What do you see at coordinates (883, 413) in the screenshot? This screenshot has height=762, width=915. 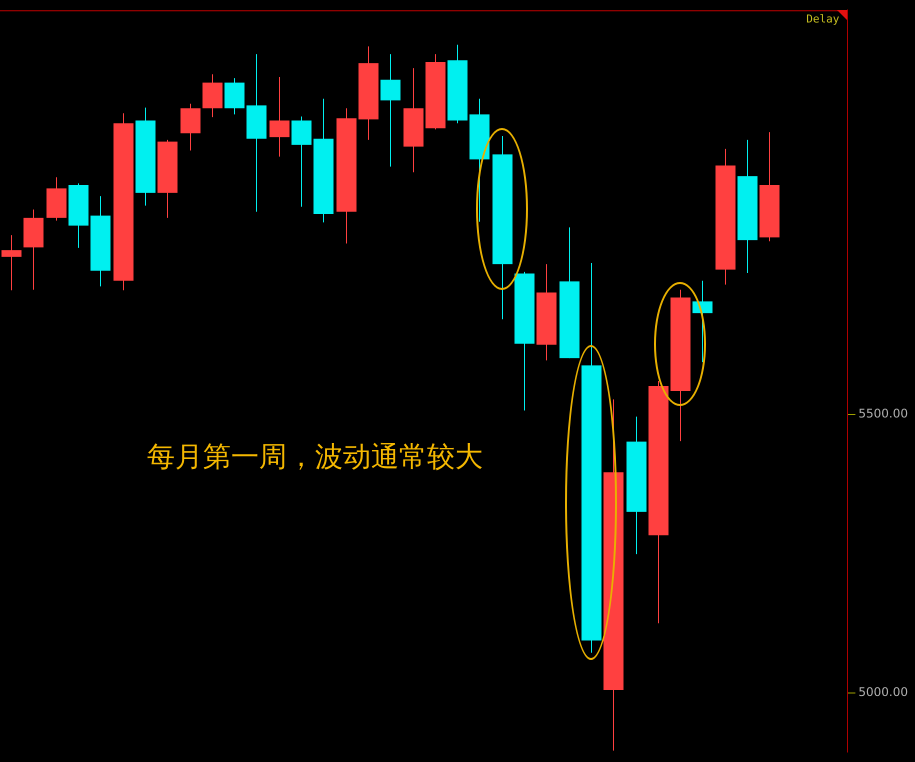 I see `y-tick-label: 5500.00` at bounding box center [883, 413].